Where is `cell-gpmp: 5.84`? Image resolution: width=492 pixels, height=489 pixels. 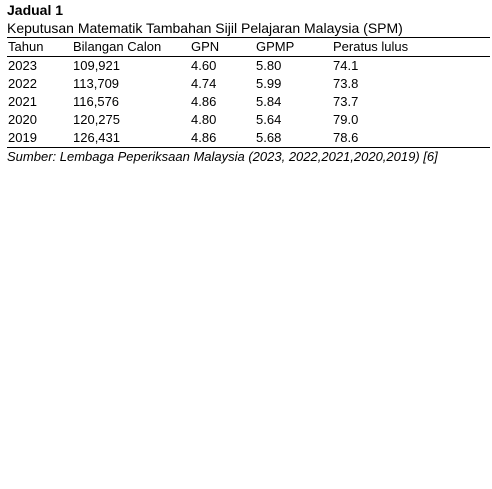
cell-gpmp: 5.84 is located at coordinates (269, 101).